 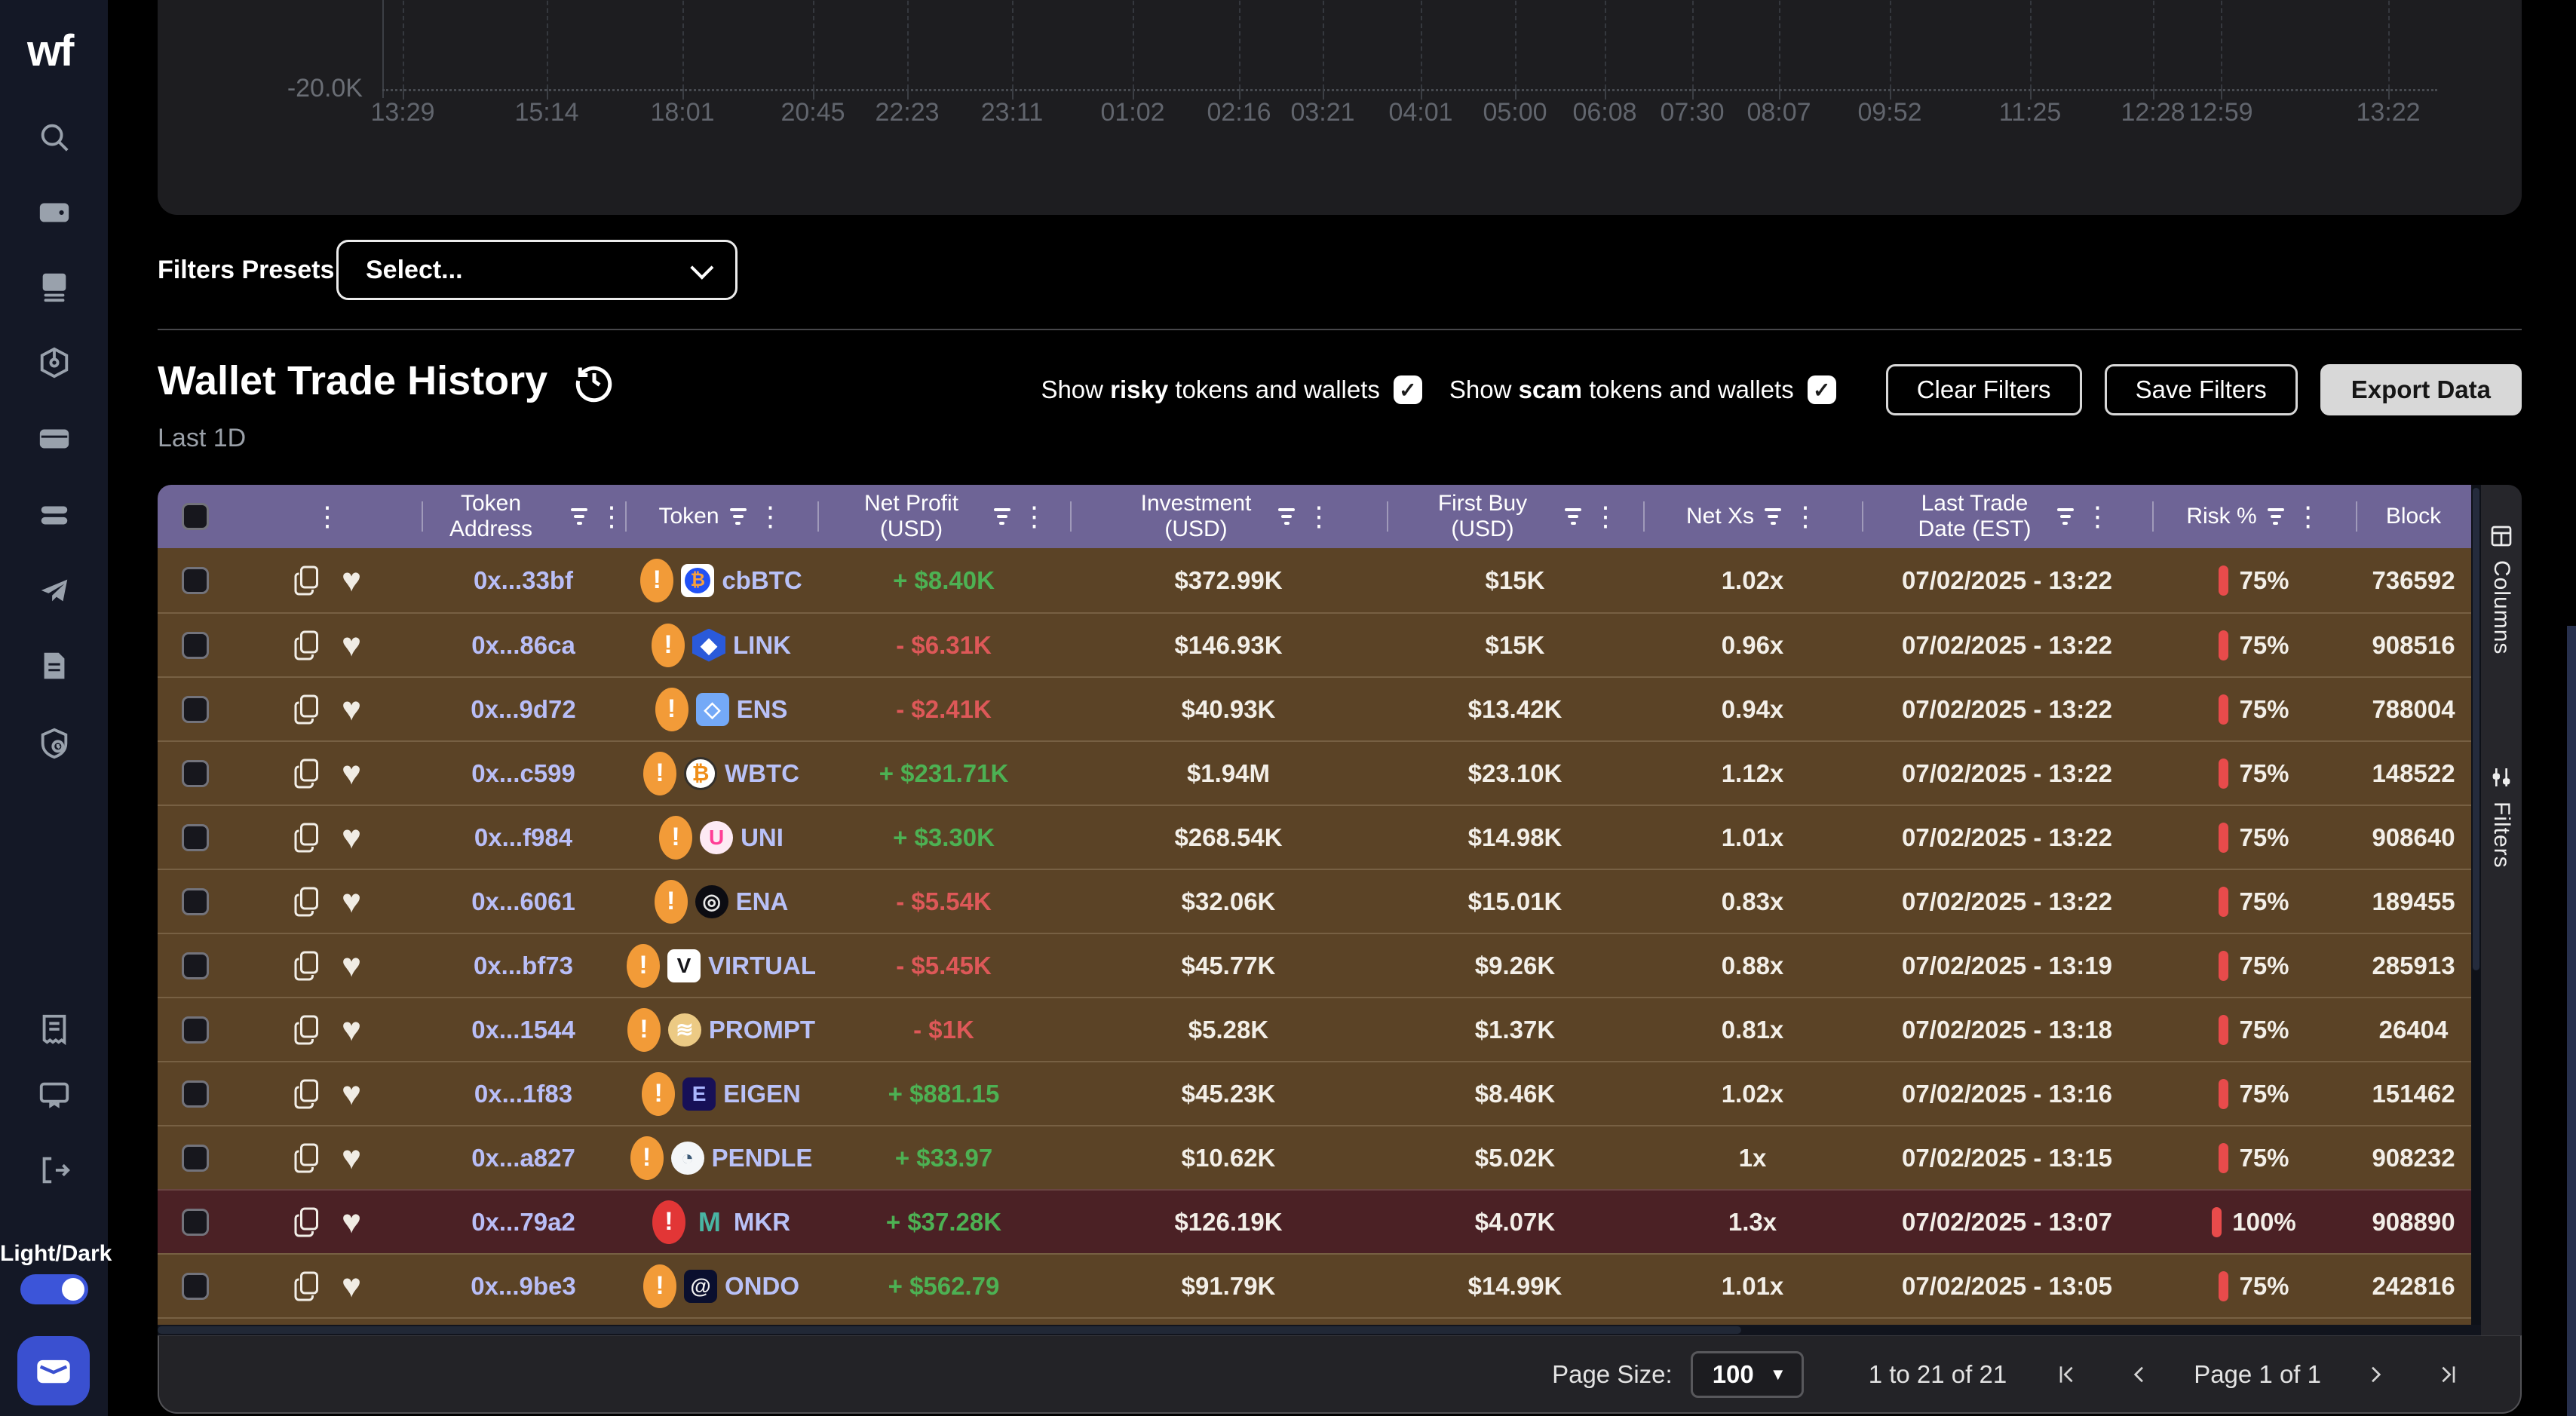 What do you see at coordinates (762, 579) in the screenshot?
I see `token-name-link: cbBTC` at bounding box center [762, 579].